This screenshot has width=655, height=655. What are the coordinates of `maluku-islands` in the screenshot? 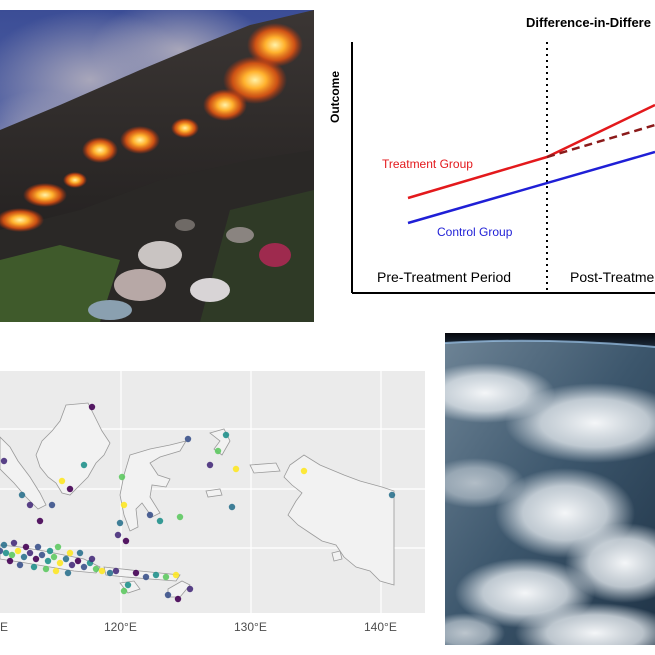 It's located at (214, 493).